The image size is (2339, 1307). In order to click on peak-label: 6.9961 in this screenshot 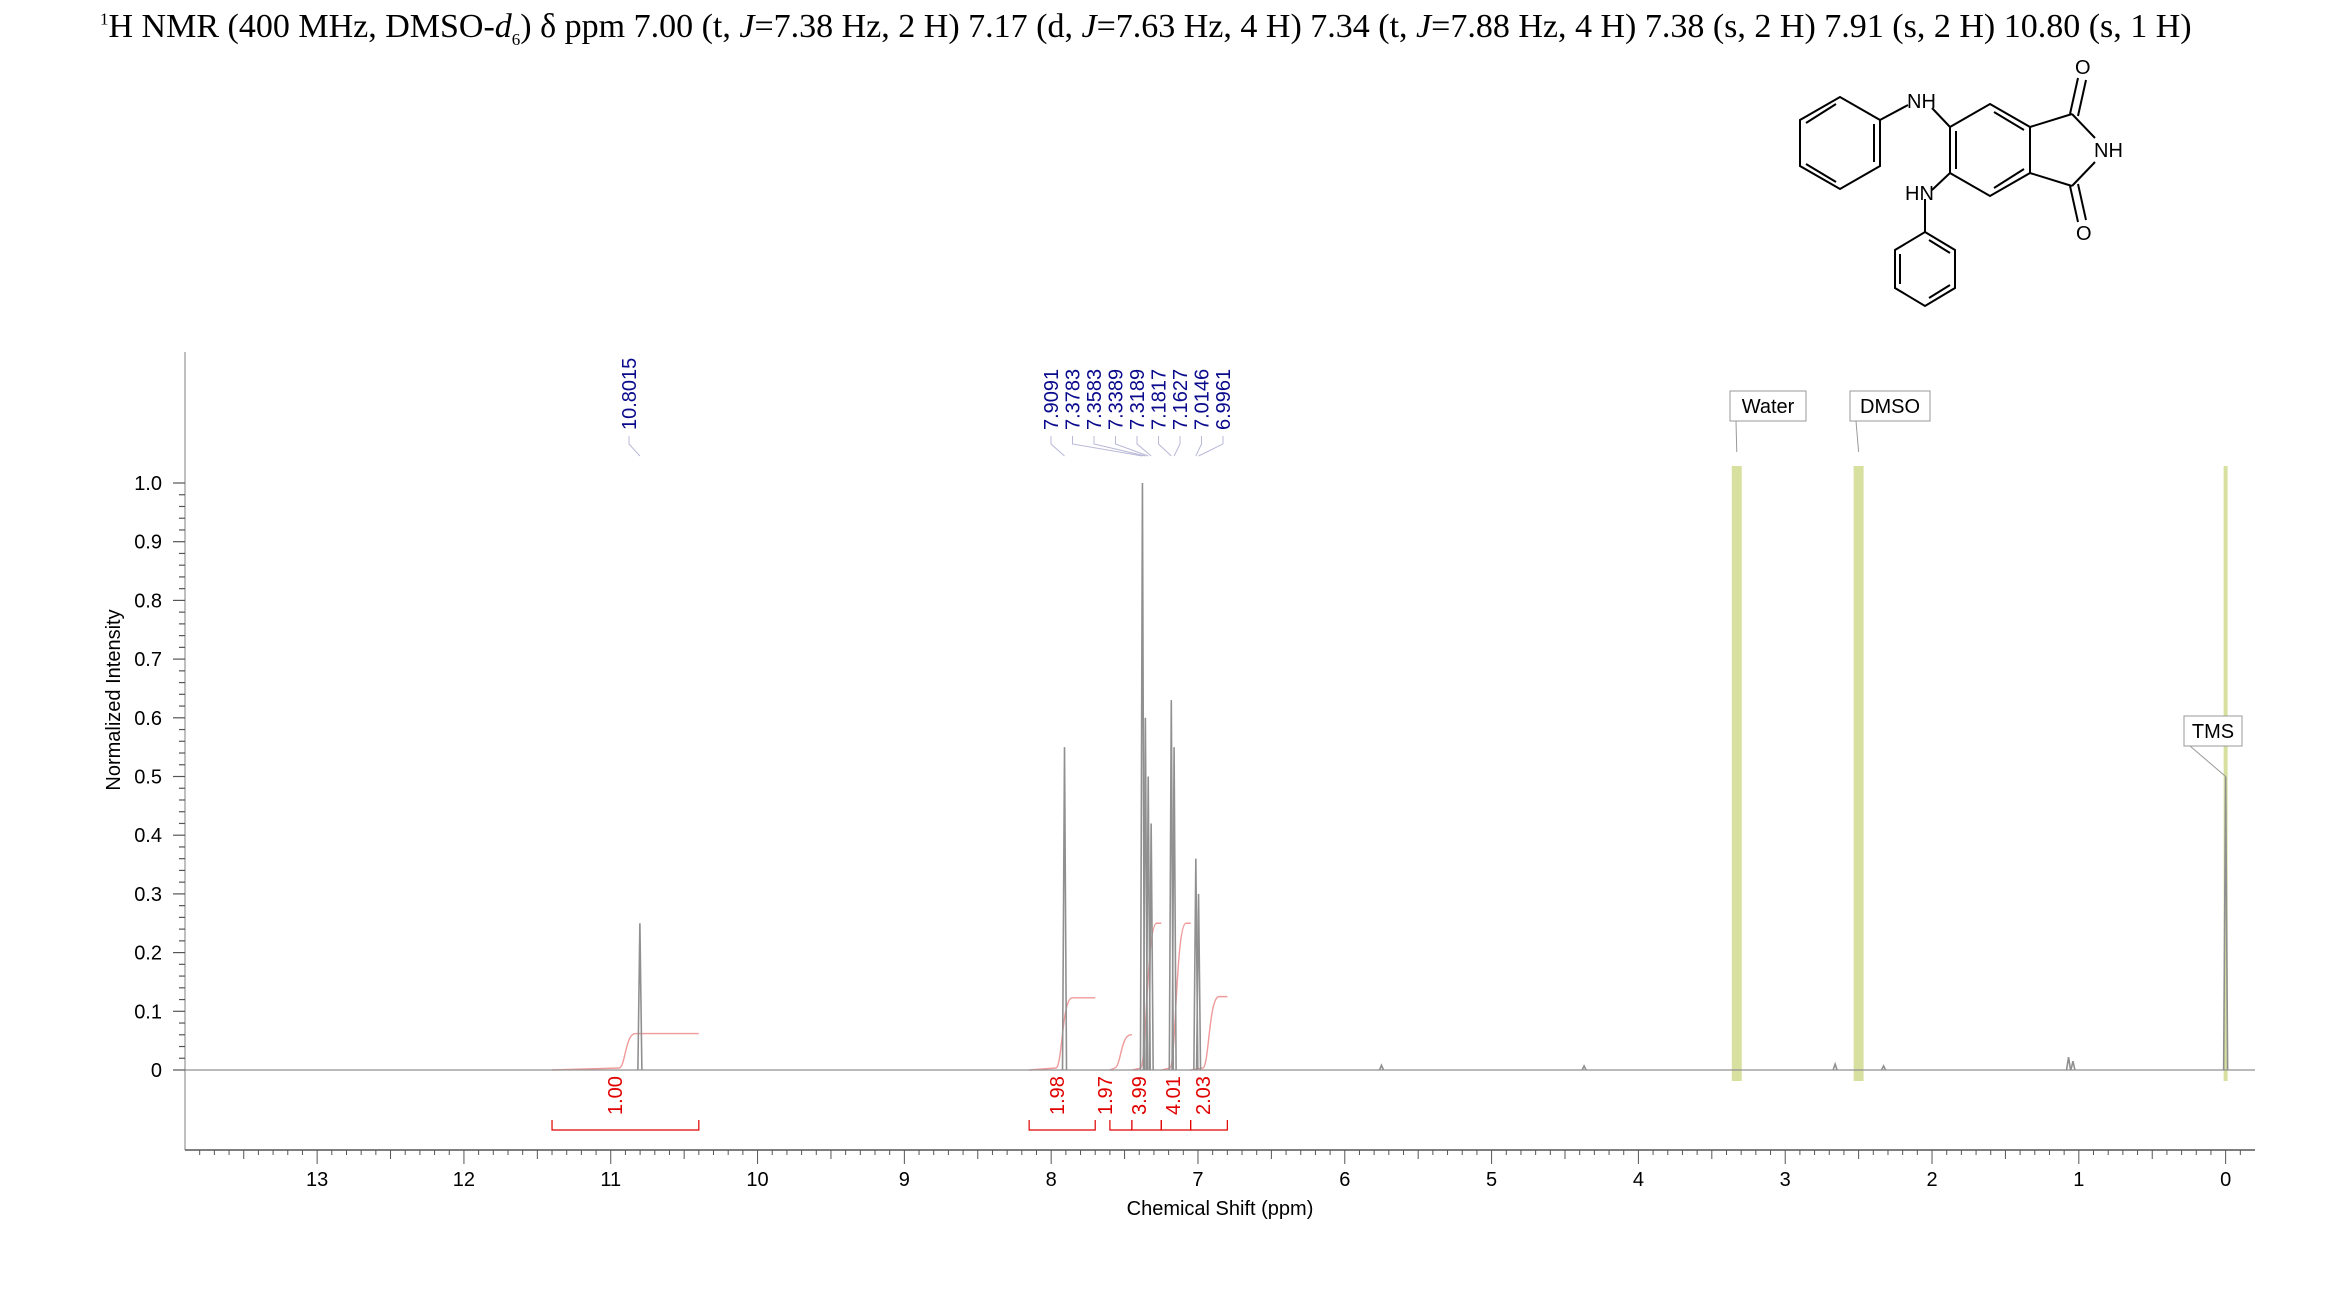, I will do `click(1224, 399)`.